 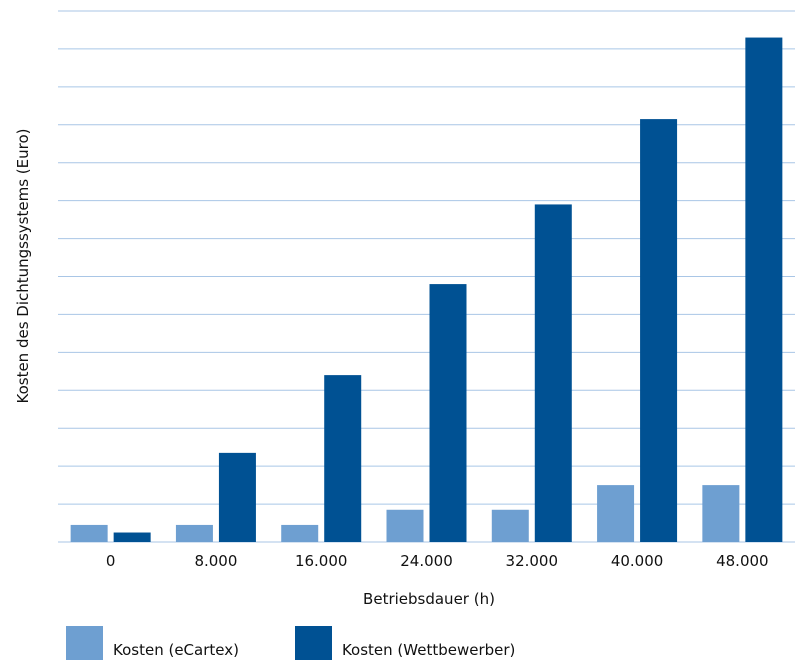 I want to click on x-tick-labels: 0 8.000 16.000 24.000 32.000 40.000 48.000, so click(x=437, y=561).